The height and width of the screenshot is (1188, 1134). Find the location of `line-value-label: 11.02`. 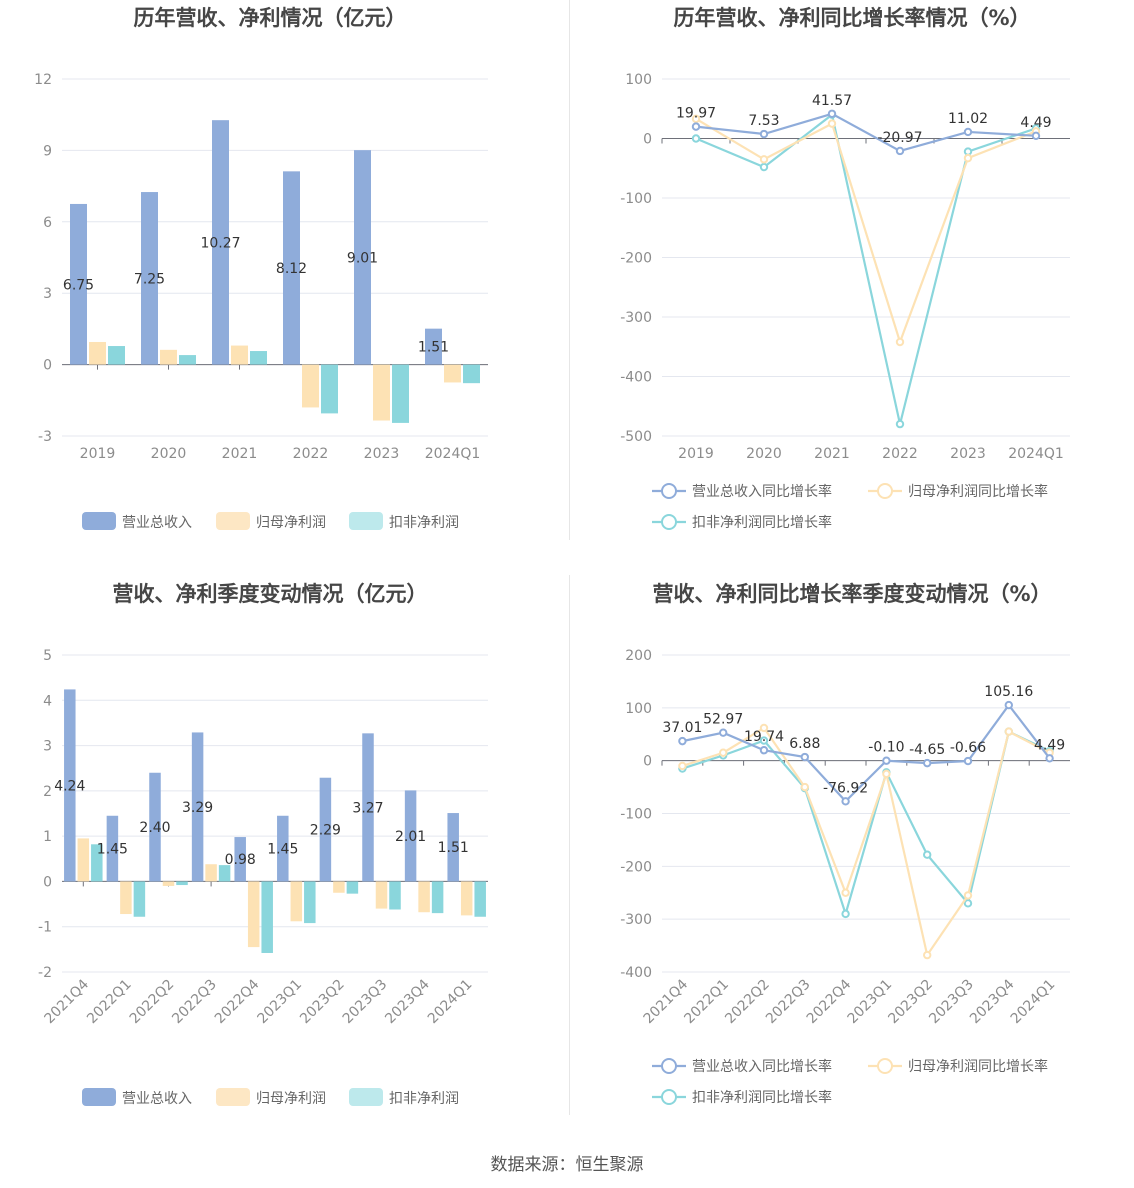

line-value-label: 11.02 is located at coordinates (968, 119).